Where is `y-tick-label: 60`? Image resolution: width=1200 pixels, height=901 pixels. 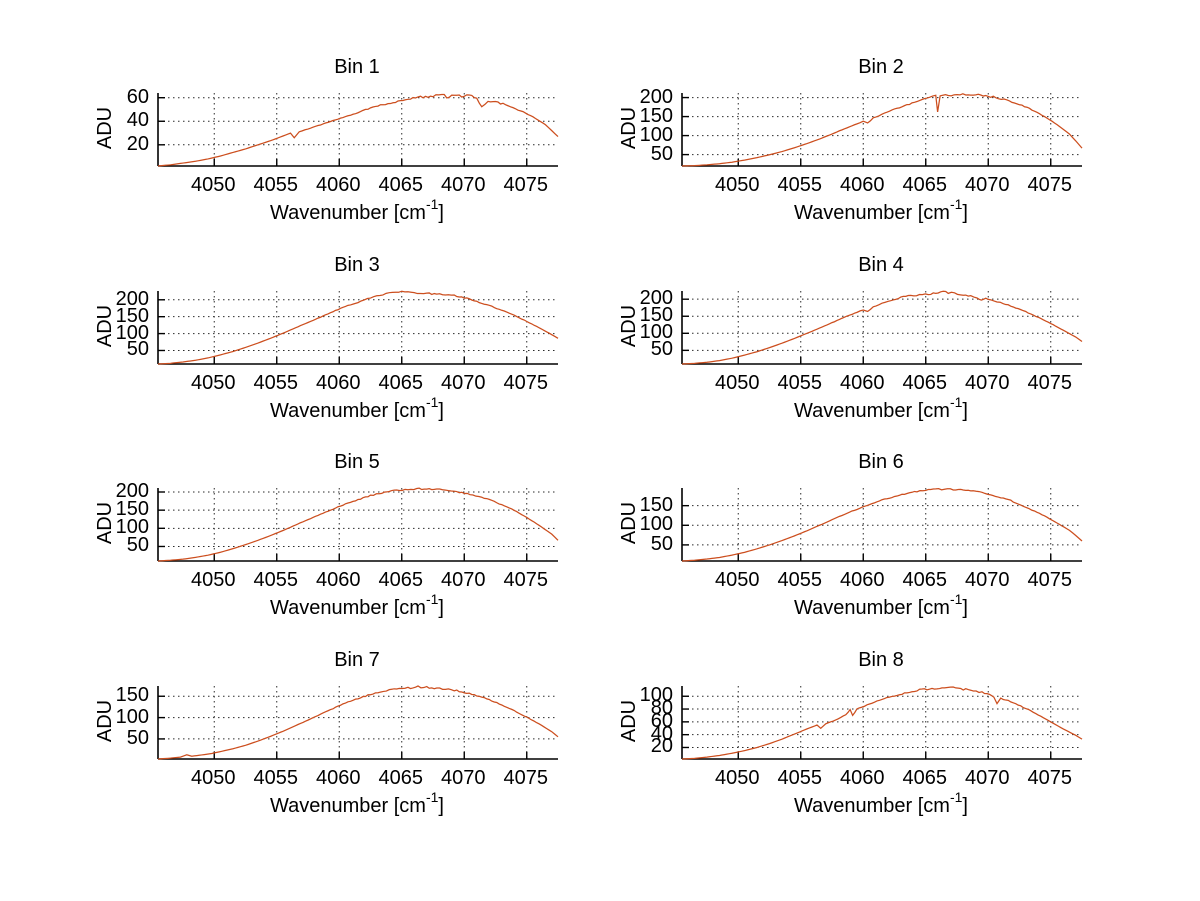 y-tick-label: 60 is located at coordinates (137, 96).